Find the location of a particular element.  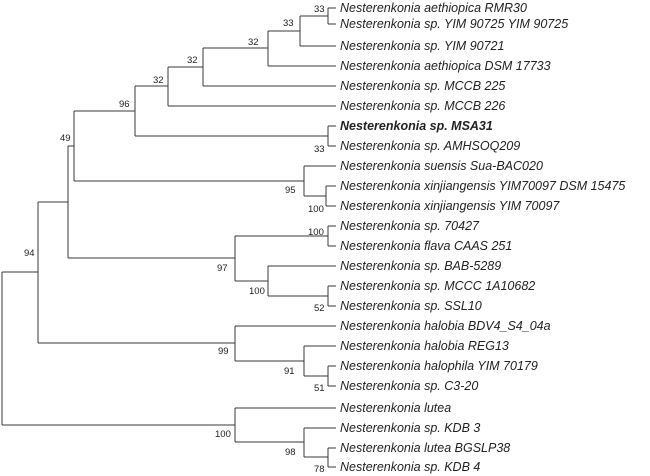

bootstrap-value: 91 is located at coordinates (289, 371).